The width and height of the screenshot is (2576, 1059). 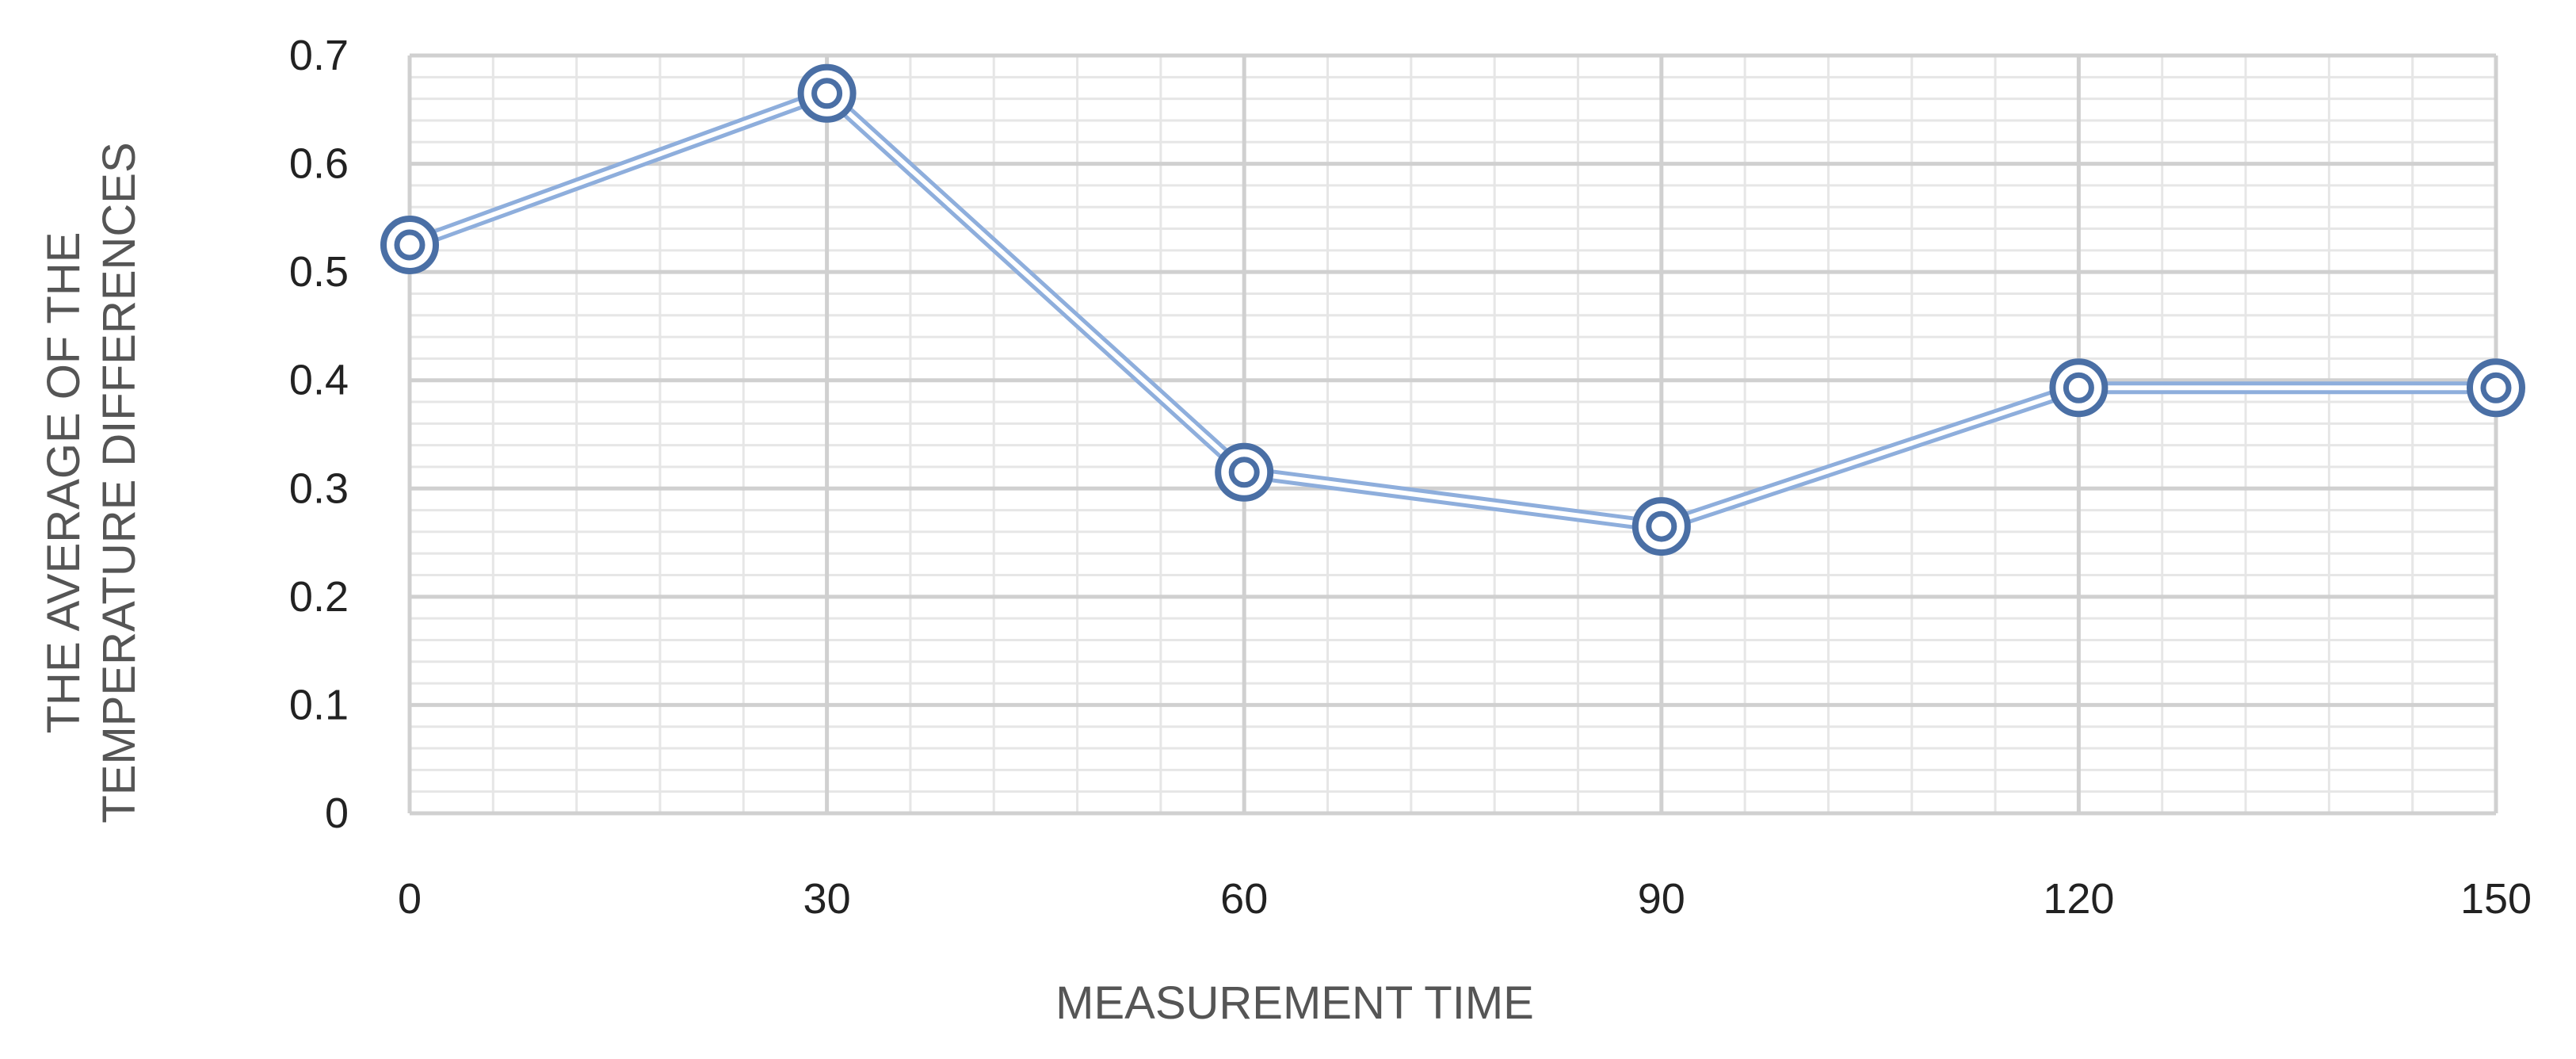 I want to click on x-axis-title: MEASUREMENT TIME, so click(x=1294, y=1003).